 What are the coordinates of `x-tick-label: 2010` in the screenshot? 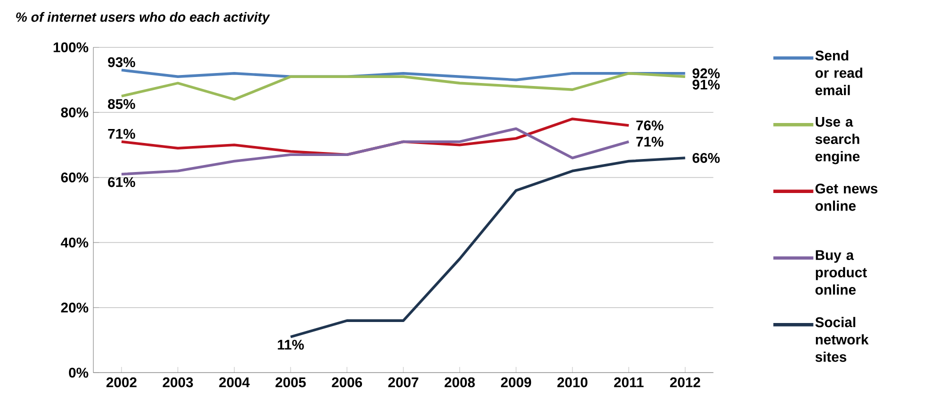 It's located at (572, 382).